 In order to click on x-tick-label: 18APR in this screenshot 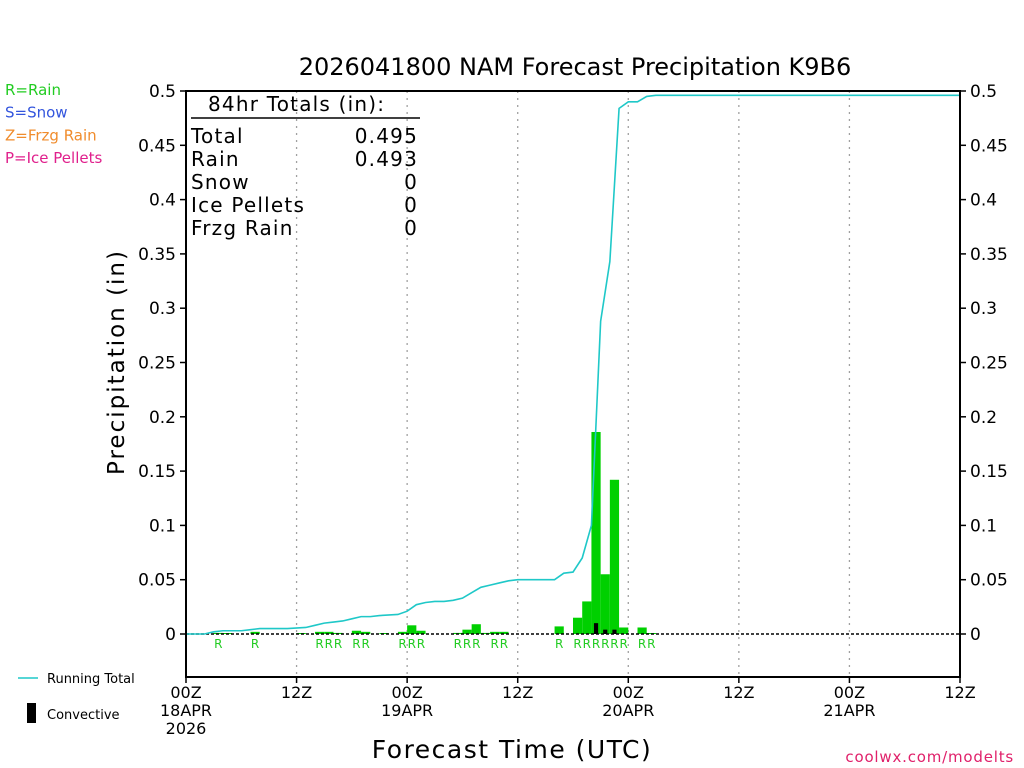, I will do `click(186, 710)`.